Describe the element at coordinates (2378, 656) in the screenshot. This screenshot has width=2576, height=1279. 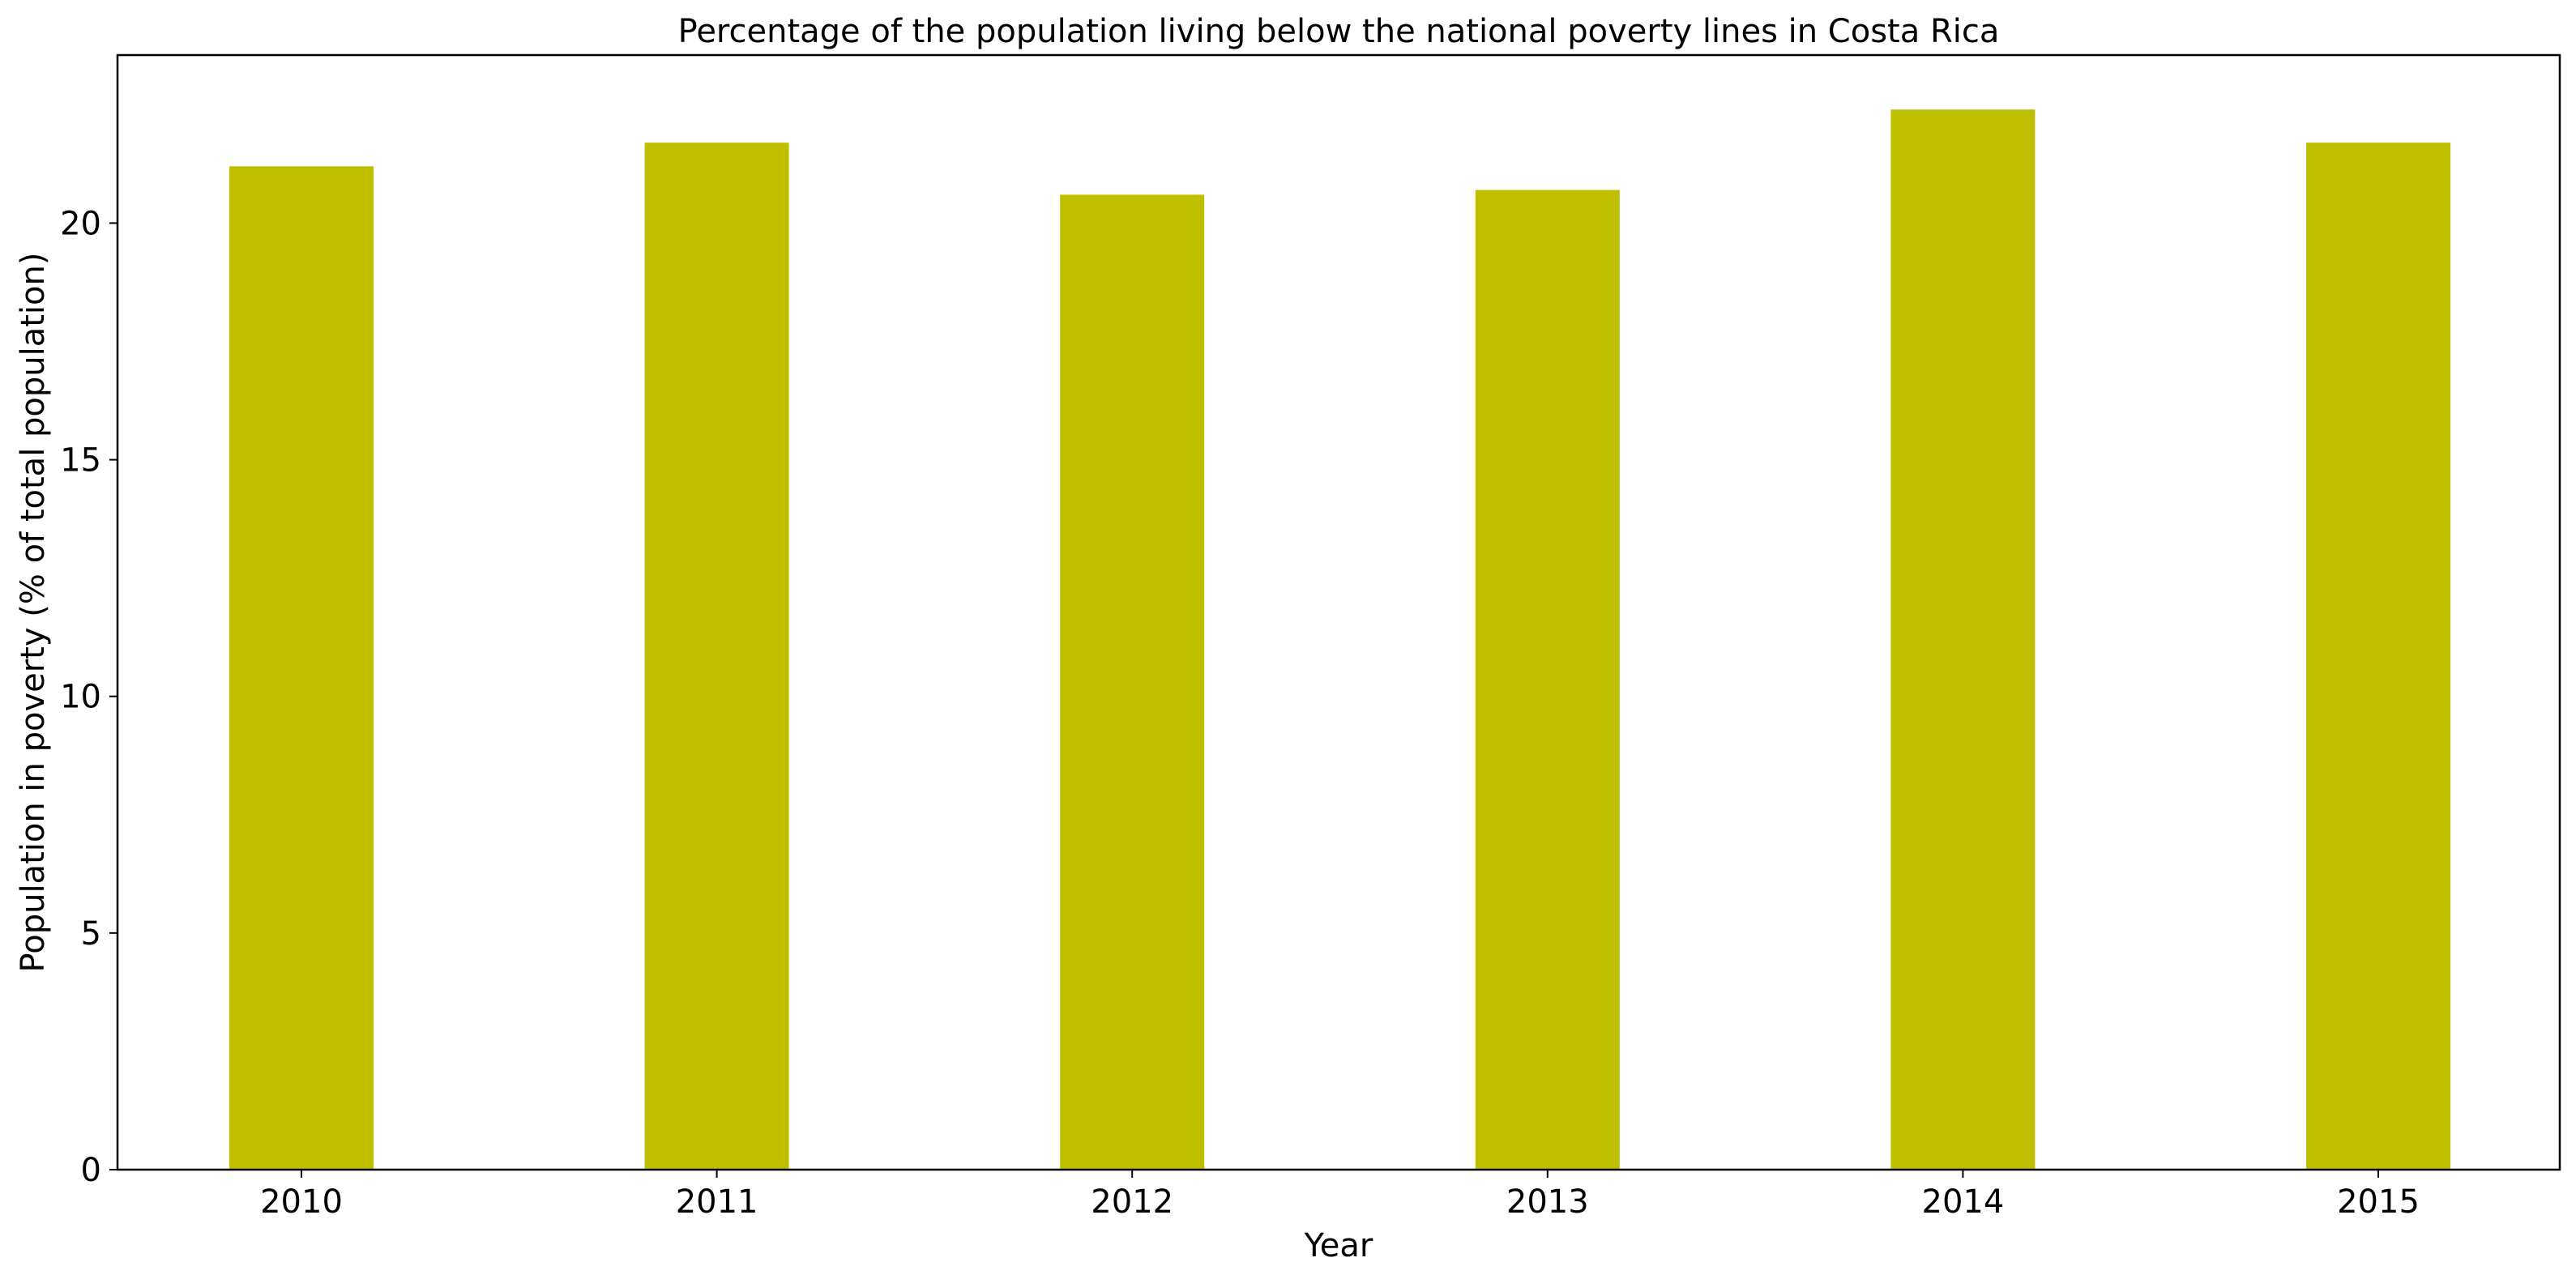
I see `bar-2015` at that location.